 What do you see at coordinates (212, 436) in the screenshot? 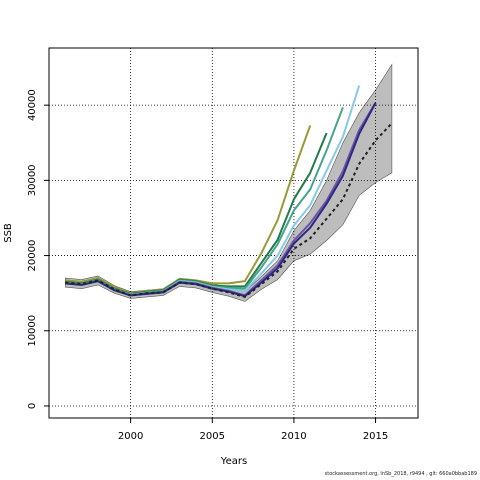
I see `x-tick-label: 2005` at bounding box center [212, 436].